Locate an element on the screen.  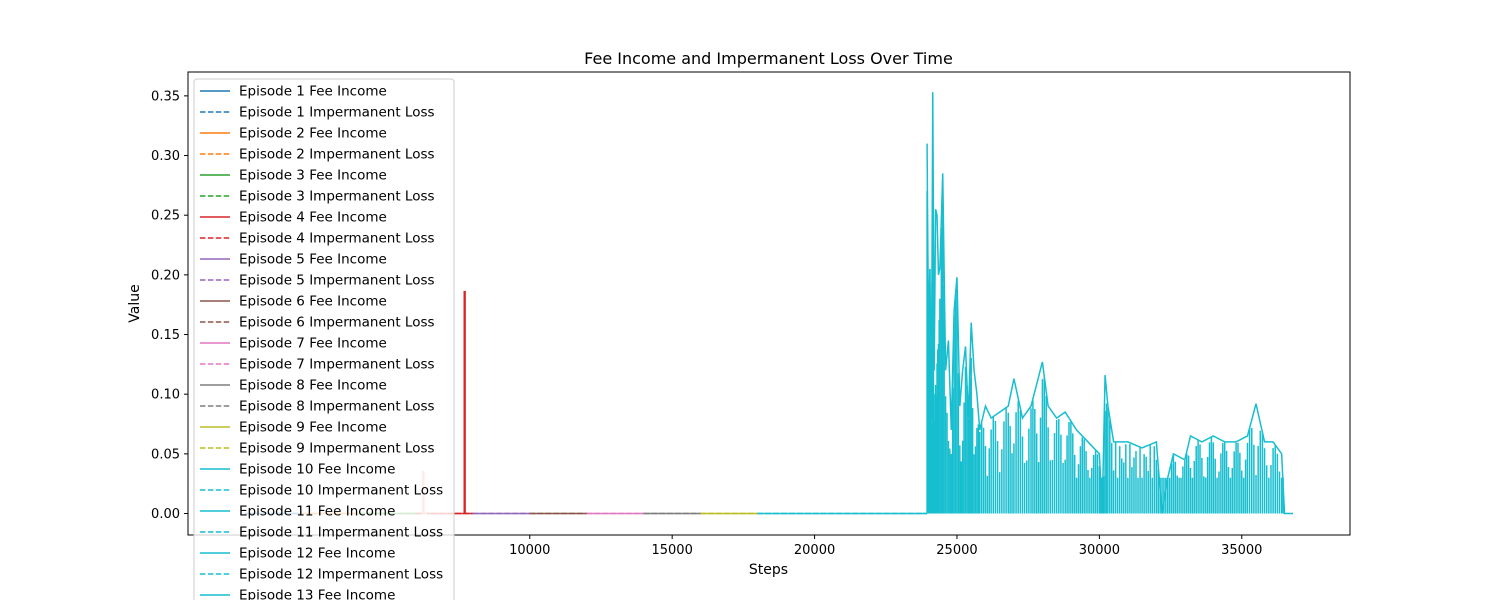
y-tick-label: 0.35 is located at coordinates (165, 96).